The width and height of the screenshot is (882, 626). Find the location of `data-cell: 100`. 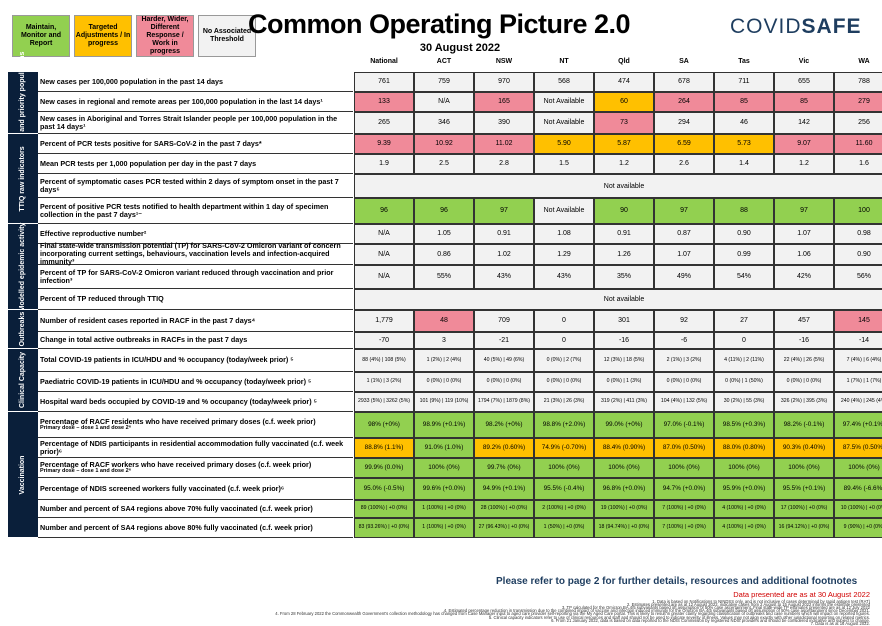

data-cell: 100 is located at coordinates (858, 211).